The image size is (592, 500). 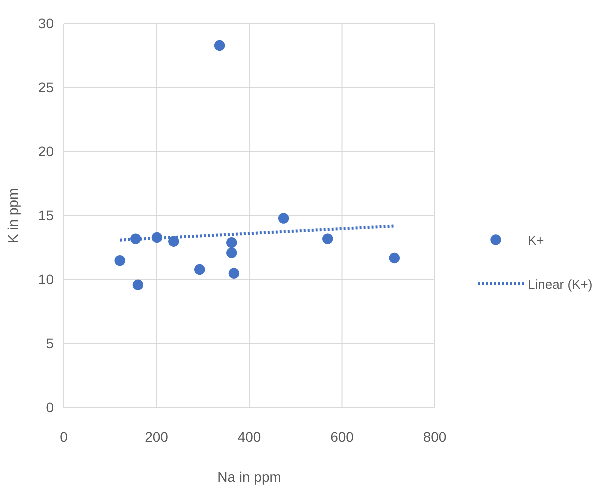 What do you see at coordinates (46, 279) in the screenshot?
I see `y-tick-label: 10` at bounding box center [46, 279].